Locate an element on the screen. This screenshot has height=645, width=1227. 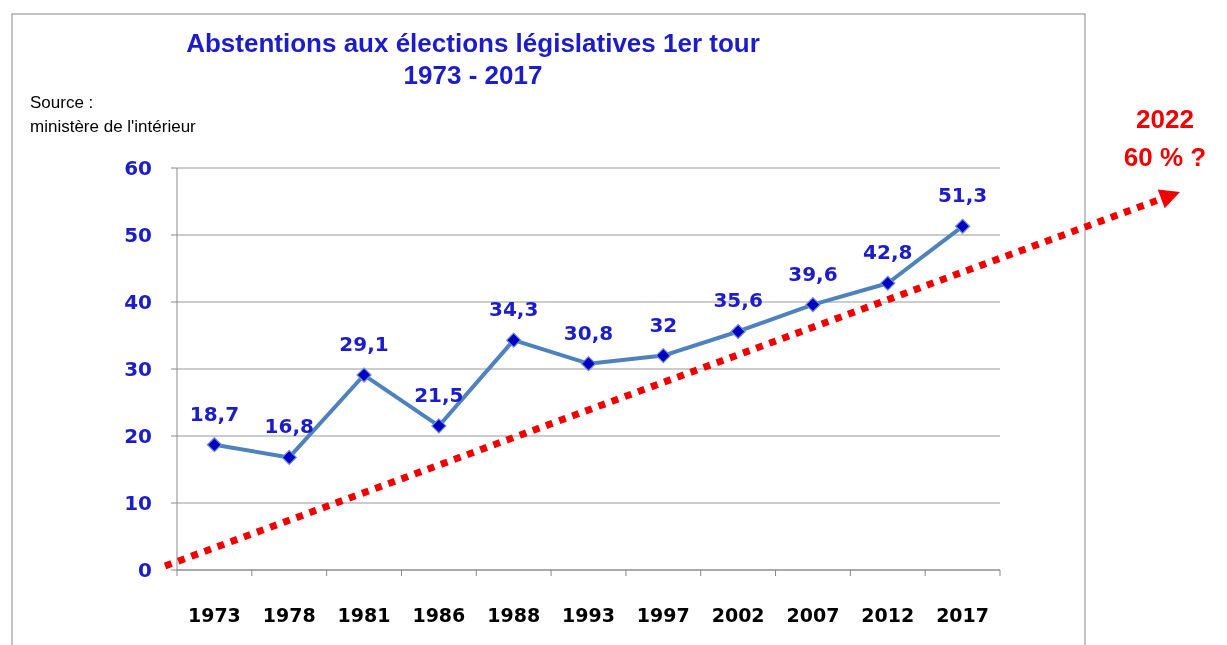
data-label: 51,3 is located at coordinates (962, 195).